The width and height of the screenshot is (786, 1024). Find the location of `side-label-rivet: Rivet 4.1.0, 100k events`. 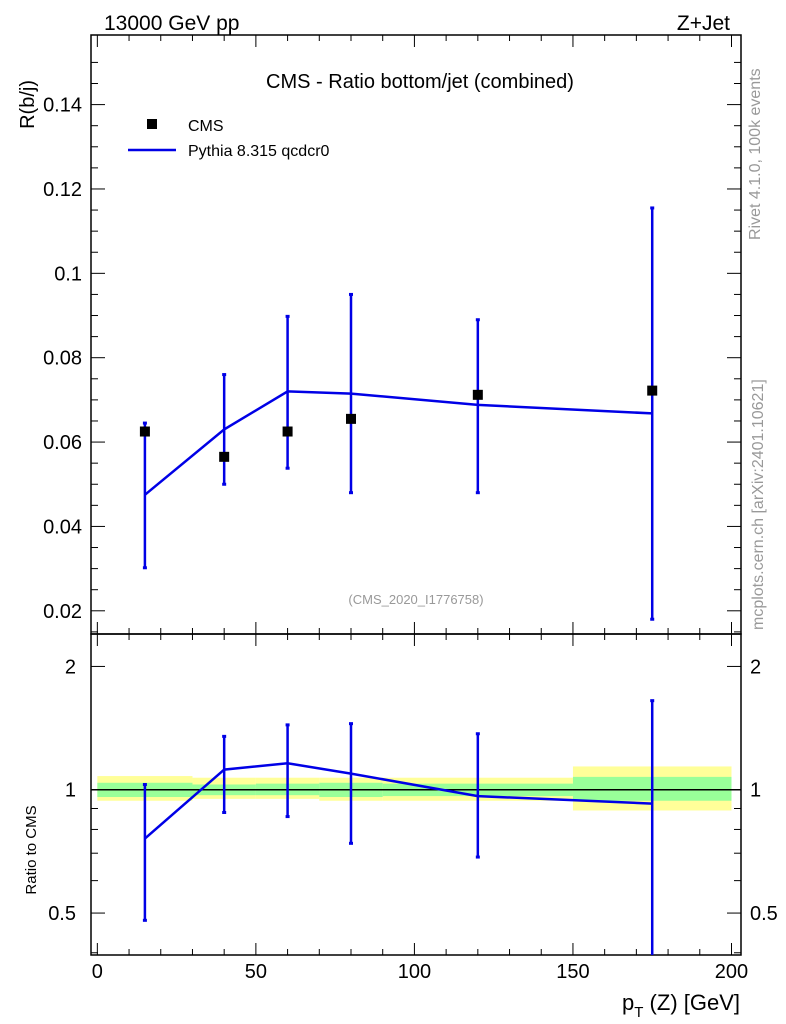

side-label-rivet: Rivet 4.1.0, 100k events is located at coordinates (755, 154).